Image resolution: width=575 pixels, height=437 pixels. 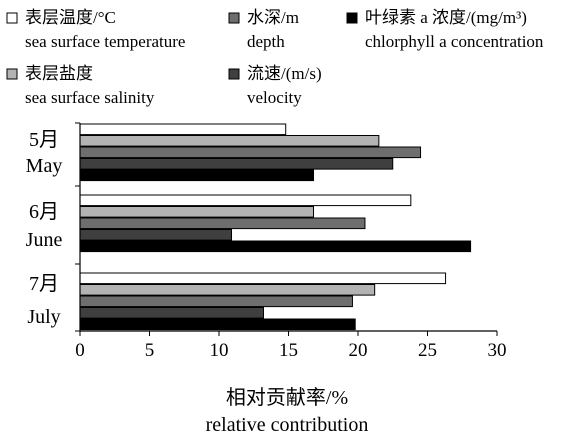 I want to click on x-axis-title-zh: 相对贡献率/%, so click(x=287, y=397).